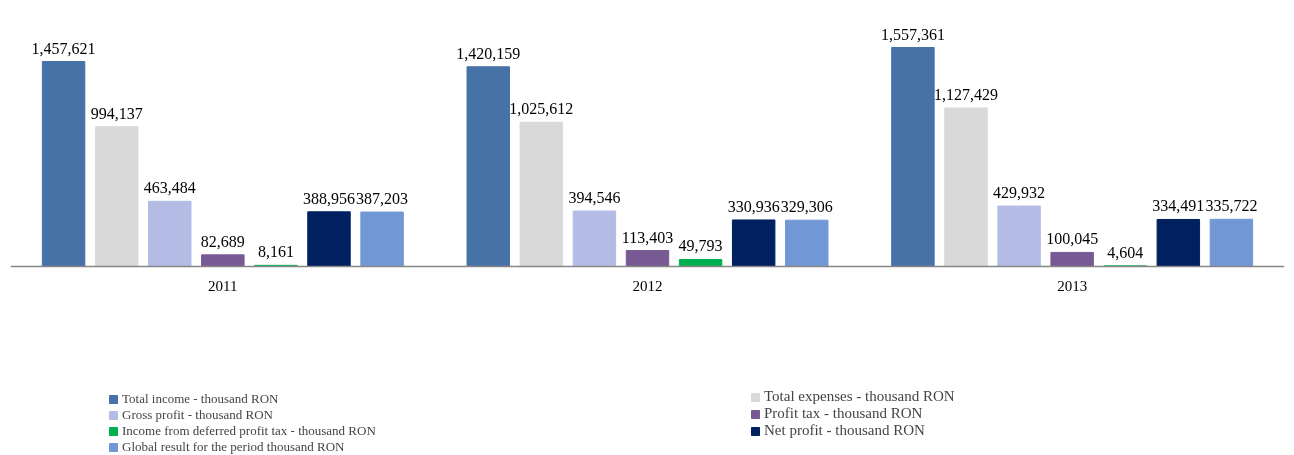 This screenshot has height=455, width=1294. What do you see at coordinates (197, 415) in the screenshot?
I see `legend-label: Gross profit - thousand RON` at bounding box center [197, 415].